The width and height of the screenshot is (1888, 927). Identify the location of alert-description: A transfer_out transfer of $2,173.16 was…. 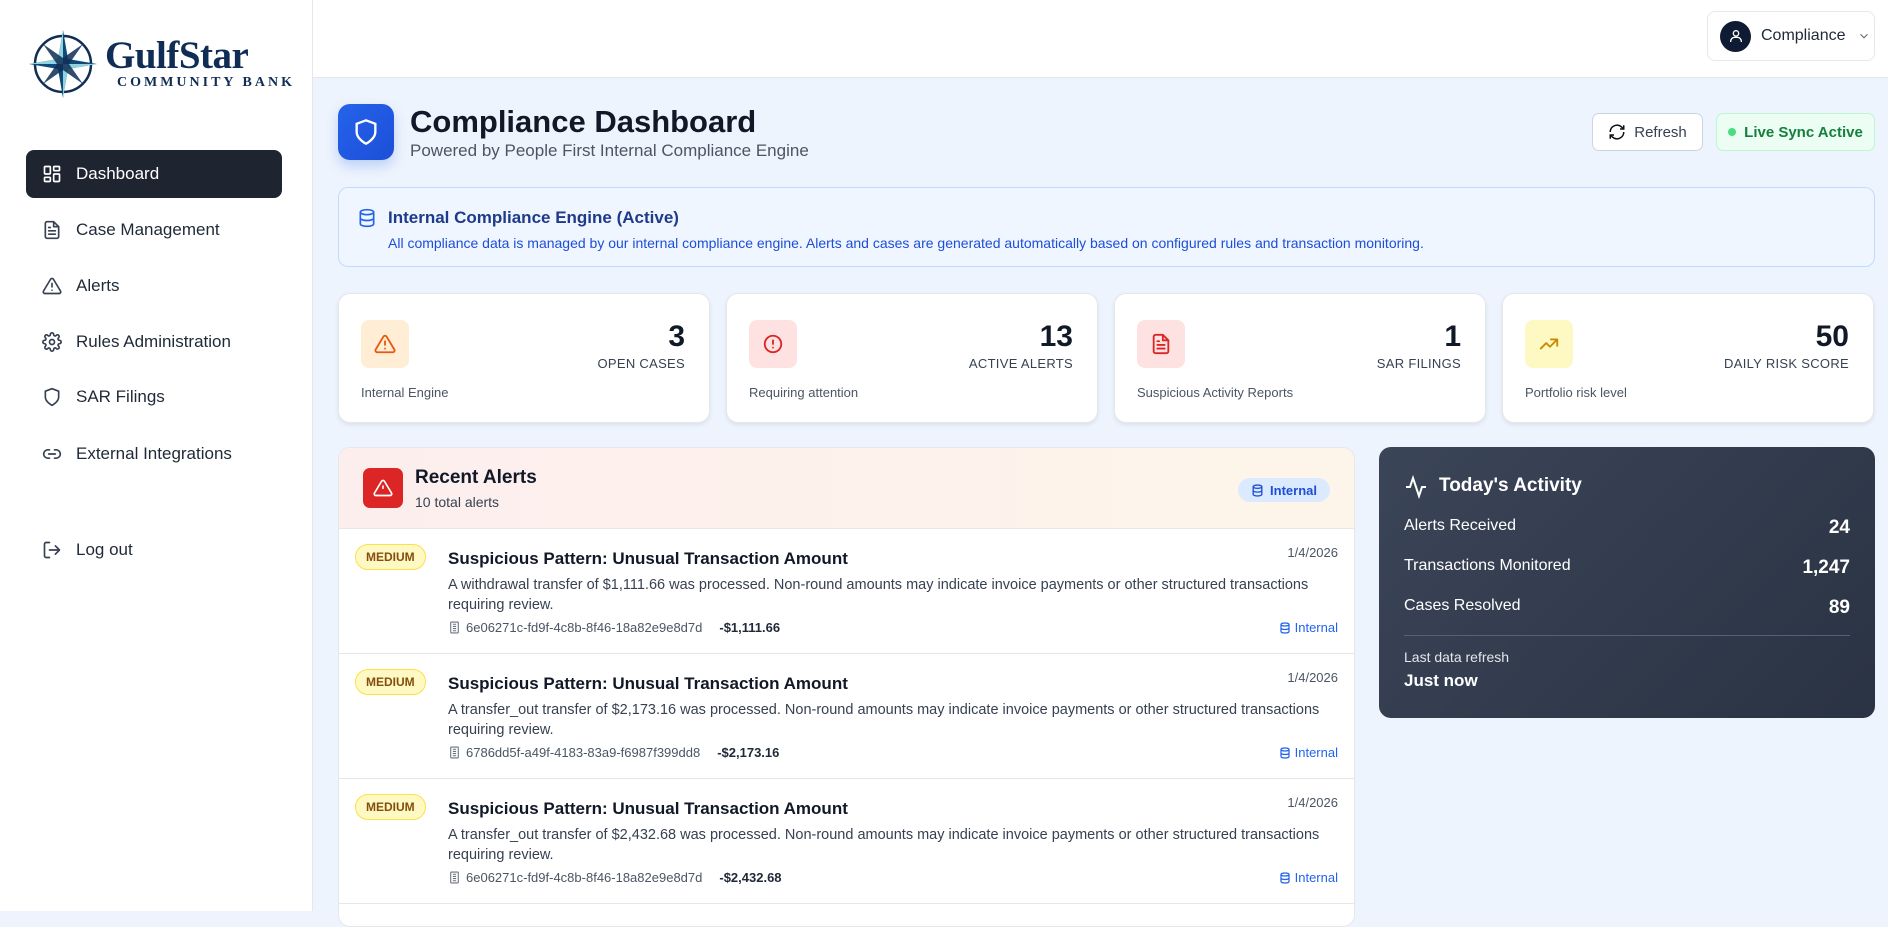
(884, 720).